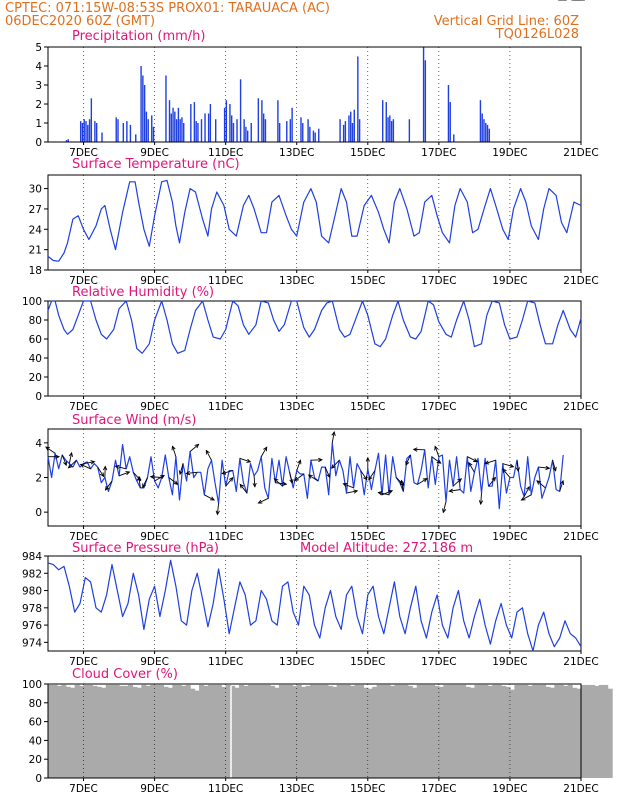  I want to click on y-tick-label: 40, so click(35, 741).